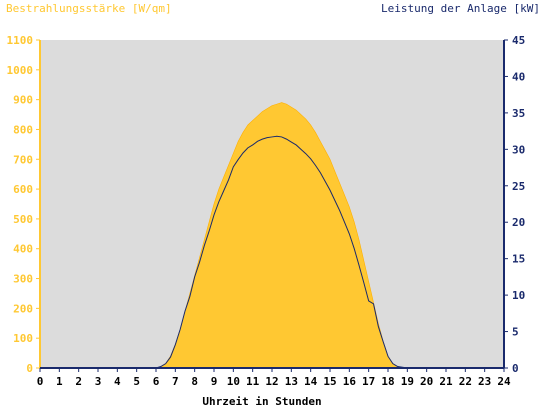 This screenshot has height=408, width=544. Describe the element at coordinates (518, 40) in the screenshot. I see `right-tick-label: 45` at that location.